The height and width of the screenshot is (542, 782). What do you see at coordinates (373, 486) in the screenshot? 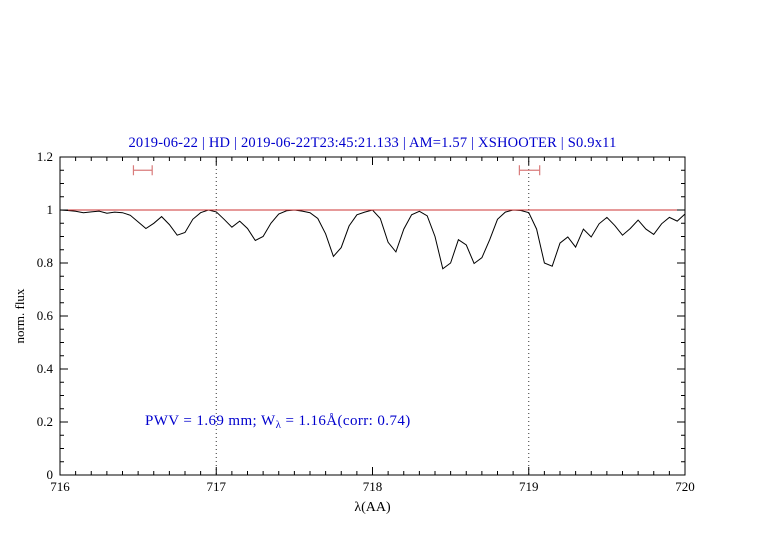
I see `x-tick-label: 718` at bounding box center [373, 486].